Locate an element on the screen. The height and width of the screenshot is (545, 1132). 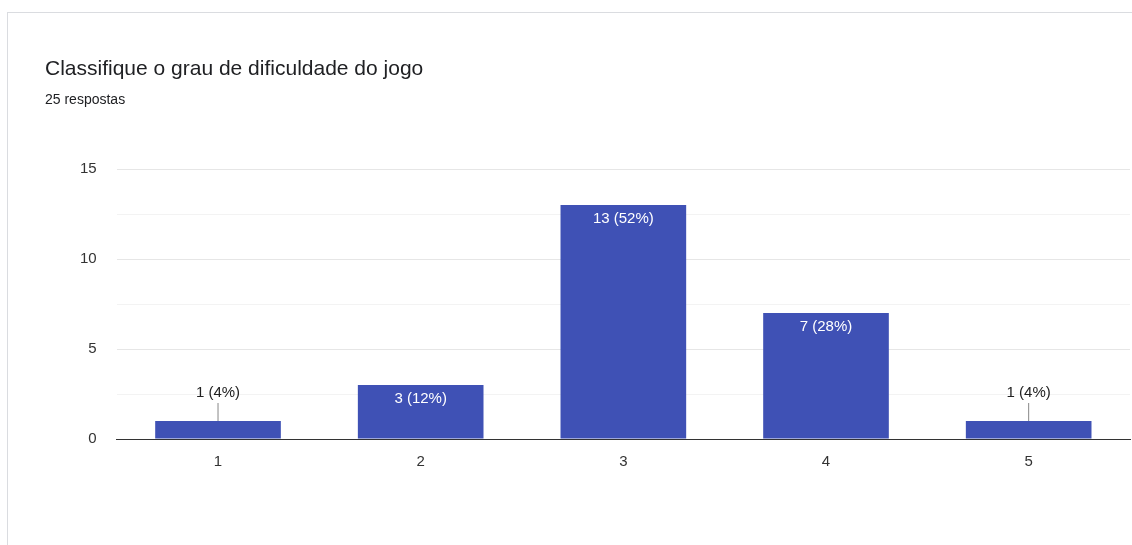
y-tick-label: 0 is located at coordinates (92, 438).